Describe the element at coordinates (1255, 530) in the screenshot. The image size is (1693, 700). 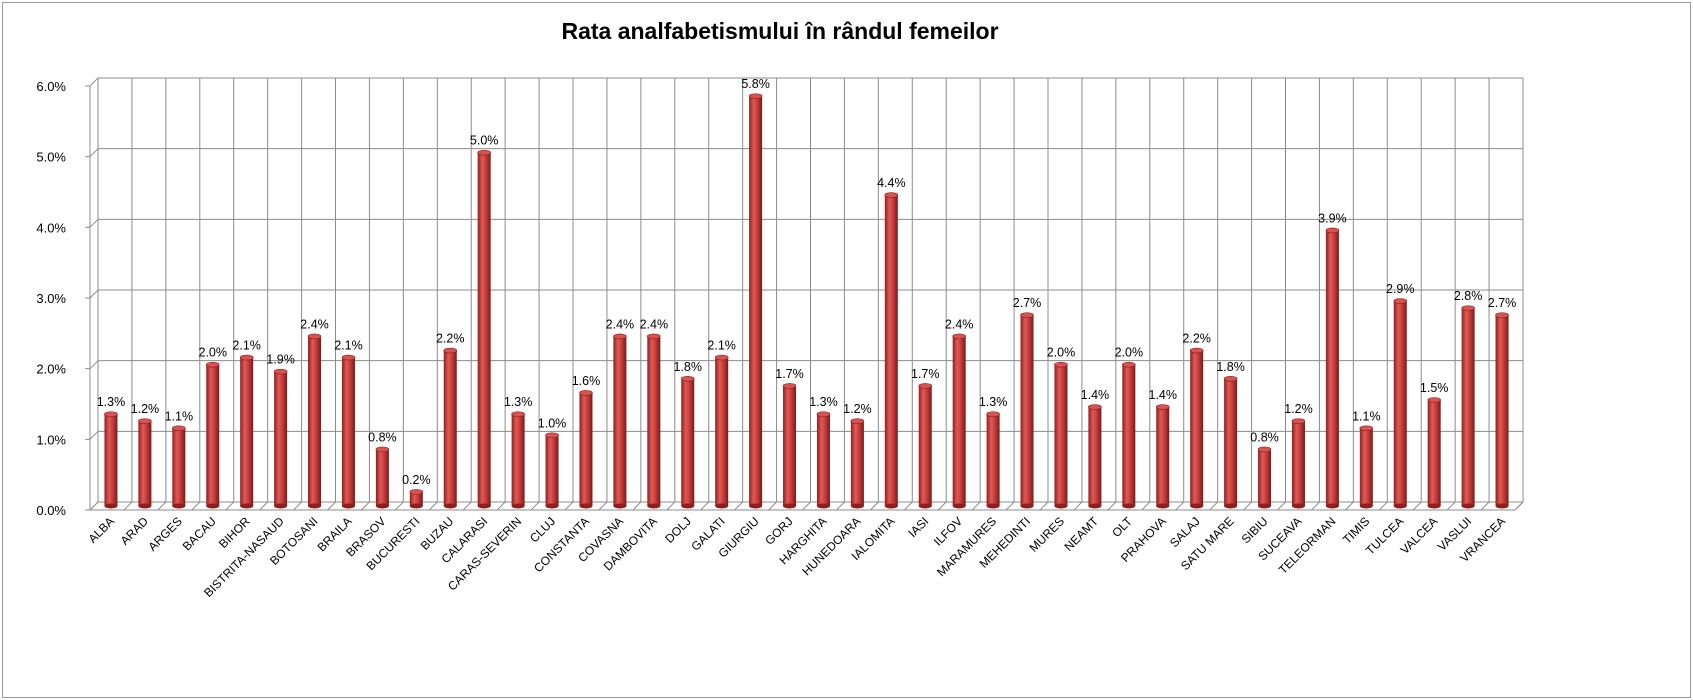
I see `x-tick-label: SIBIU` at that location.